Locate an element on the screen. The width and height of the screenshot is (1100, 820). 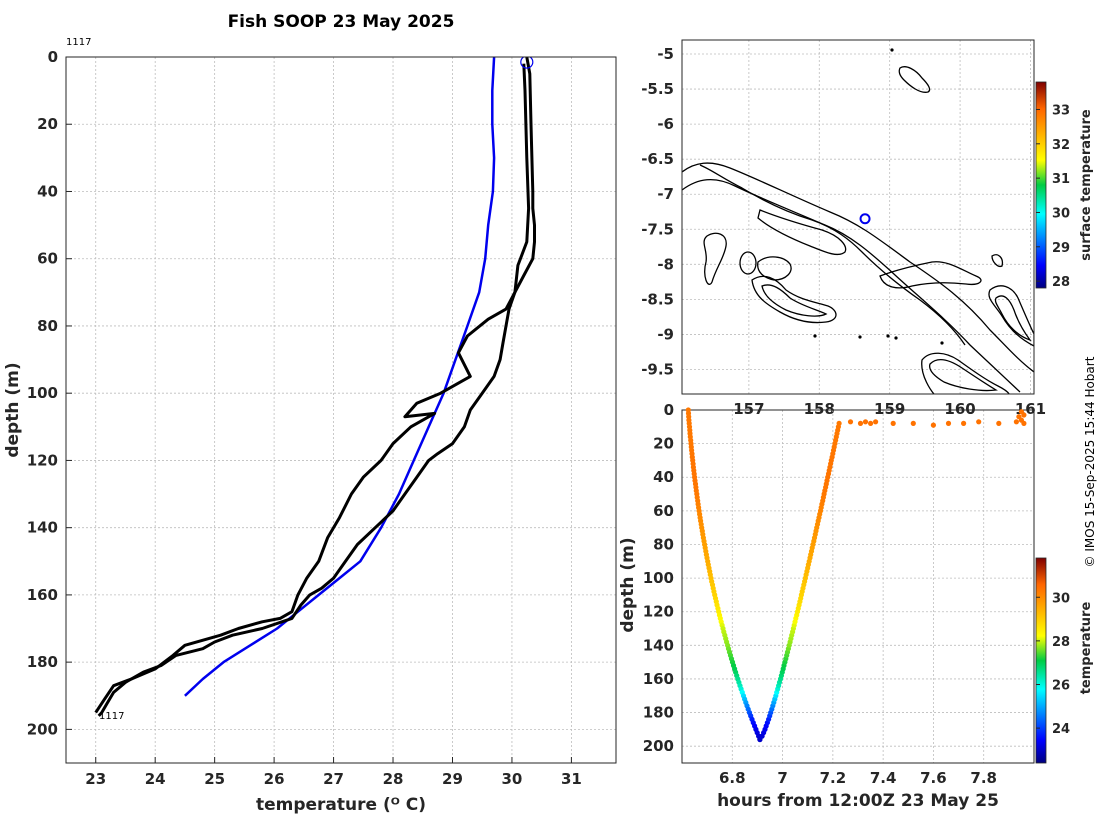
map-colorbar-tick-5: 33 is located at coordinates (1061, 110).